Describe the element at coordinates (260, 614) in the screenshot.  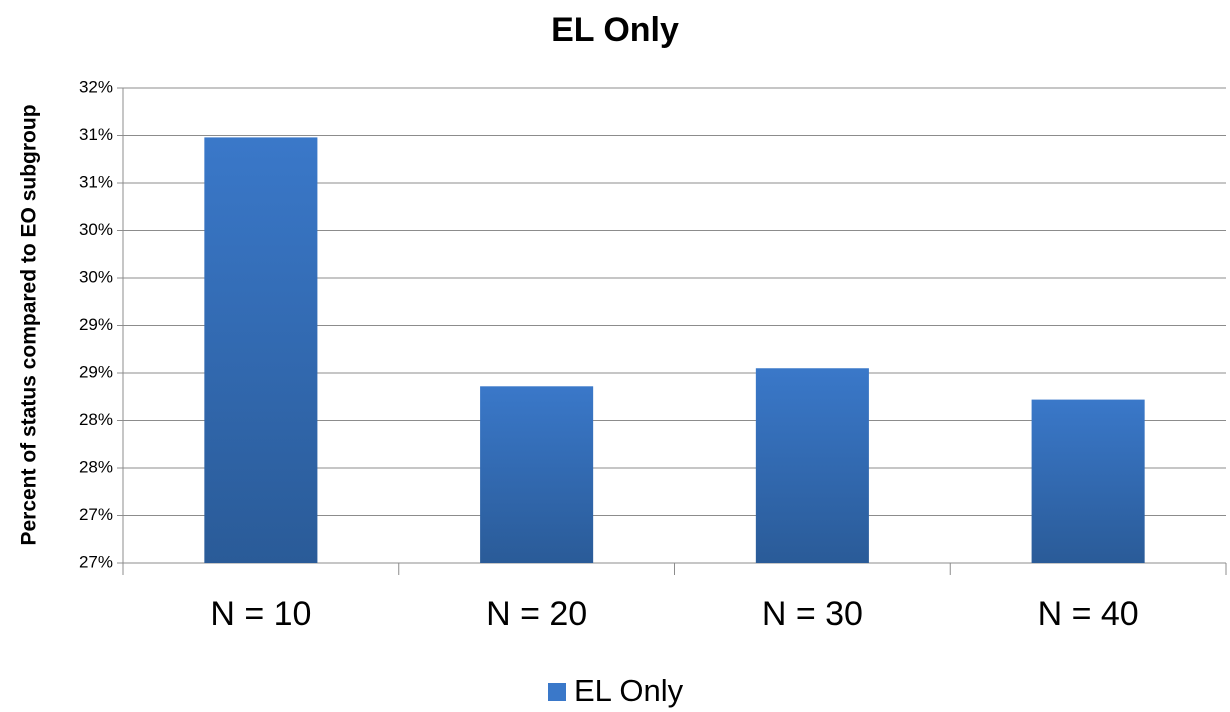
I see `x-tick-label: N = 10` at that location.